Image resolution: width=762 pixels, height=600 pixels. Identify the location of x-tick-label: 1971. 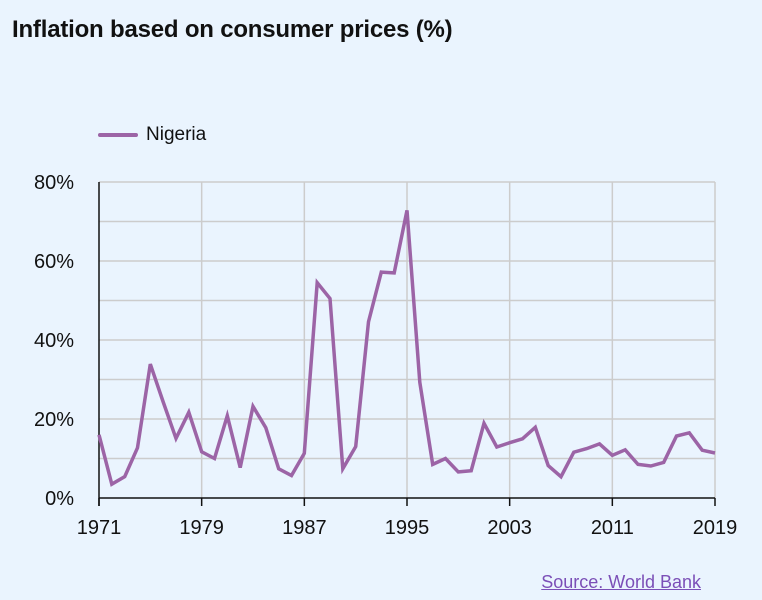
(99, 528).